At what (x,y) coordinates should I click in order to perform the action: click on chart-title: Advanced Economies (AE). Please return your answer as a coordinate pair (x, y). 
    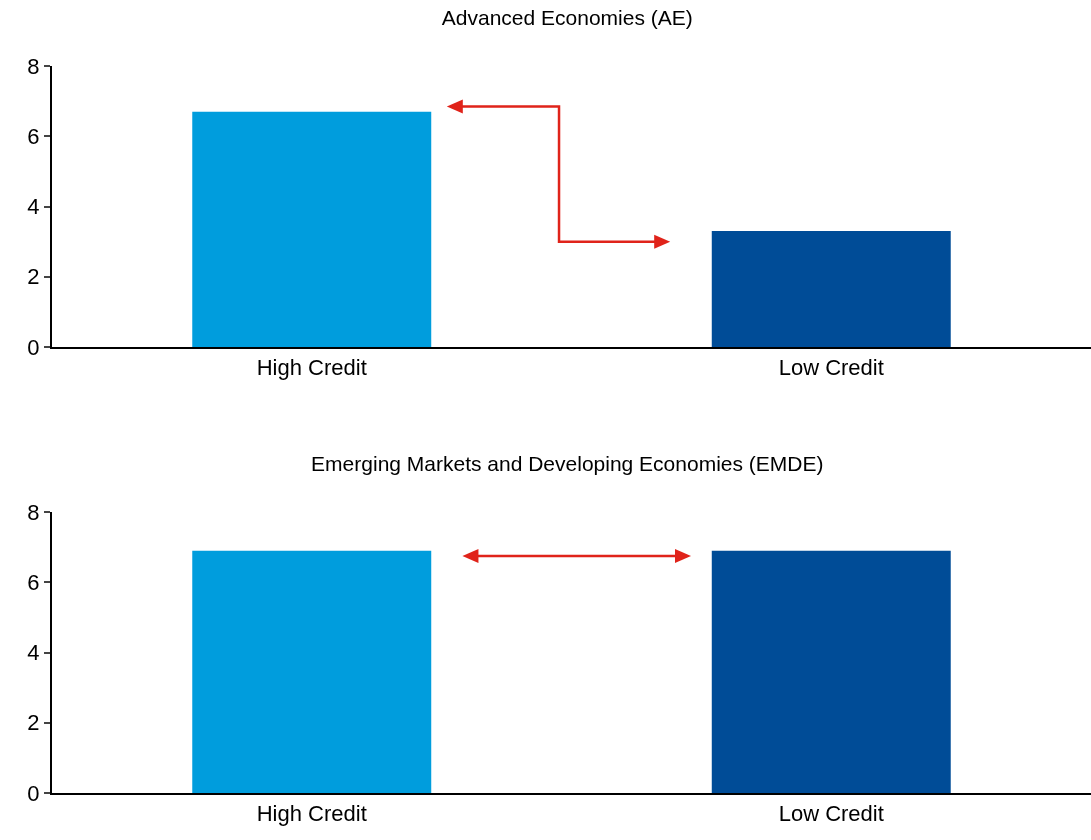
    Looking at the image, I should click on (567, 18).